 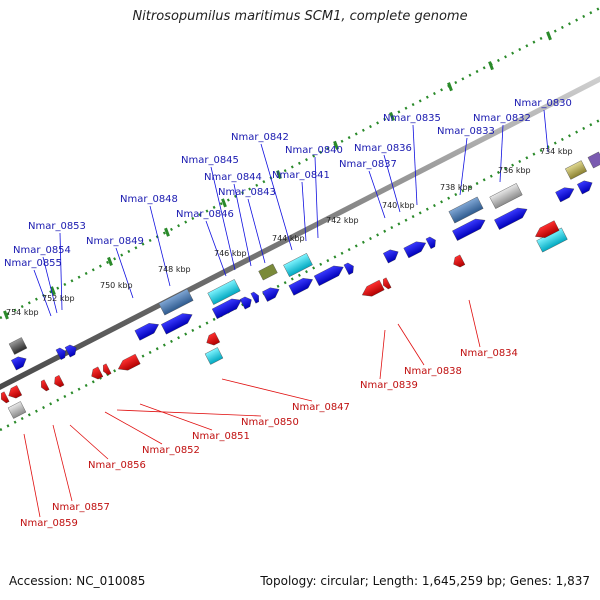 What do you see at coordinates (233, 177) in the screenshot?
I see `gene-label-nmar-0844: Nmar_0844` at bounding box center [233, 177].